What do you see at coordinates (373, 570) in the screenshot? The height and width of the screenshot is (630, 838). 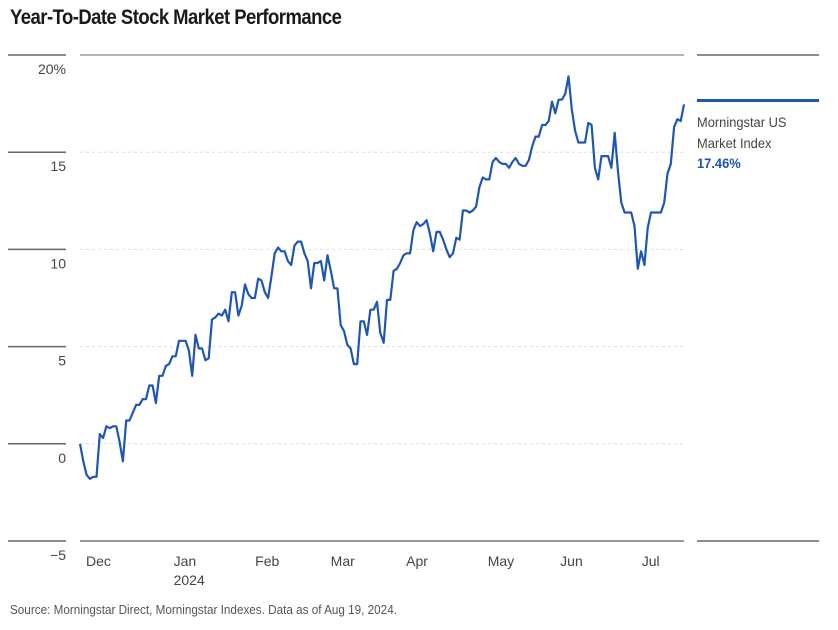 I see `x-axis-ticks: Dec Jan 2024 Feb Mar Apr May Jun Jul` at bounding box center [373, 570].